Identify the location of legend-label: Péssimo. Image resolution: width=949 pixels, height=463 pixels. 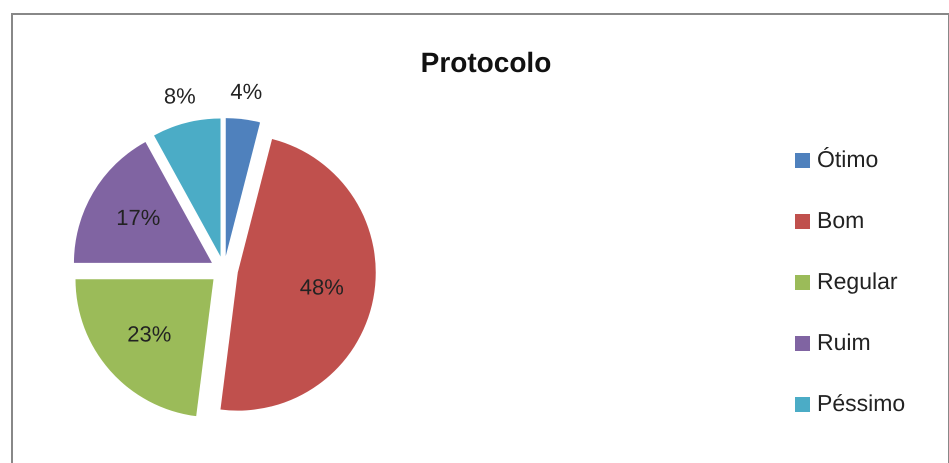
(861, 403).